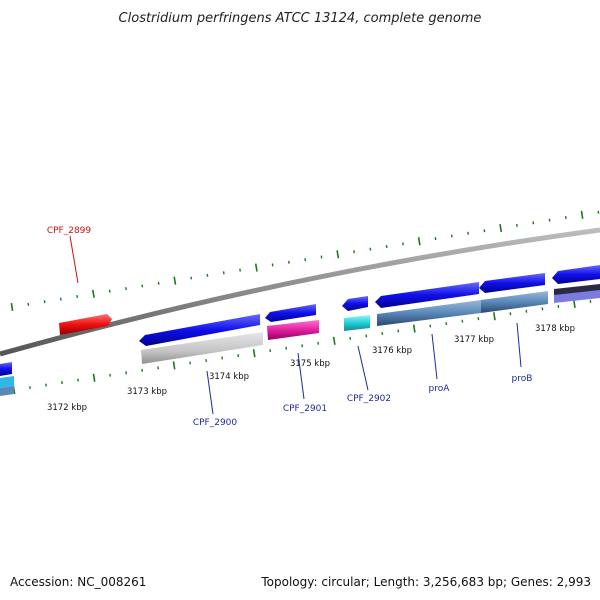  Describe the element at coordinates (392, 351) in the screenshot. I see `scale-label-3176: 3176 kbp` at that location.